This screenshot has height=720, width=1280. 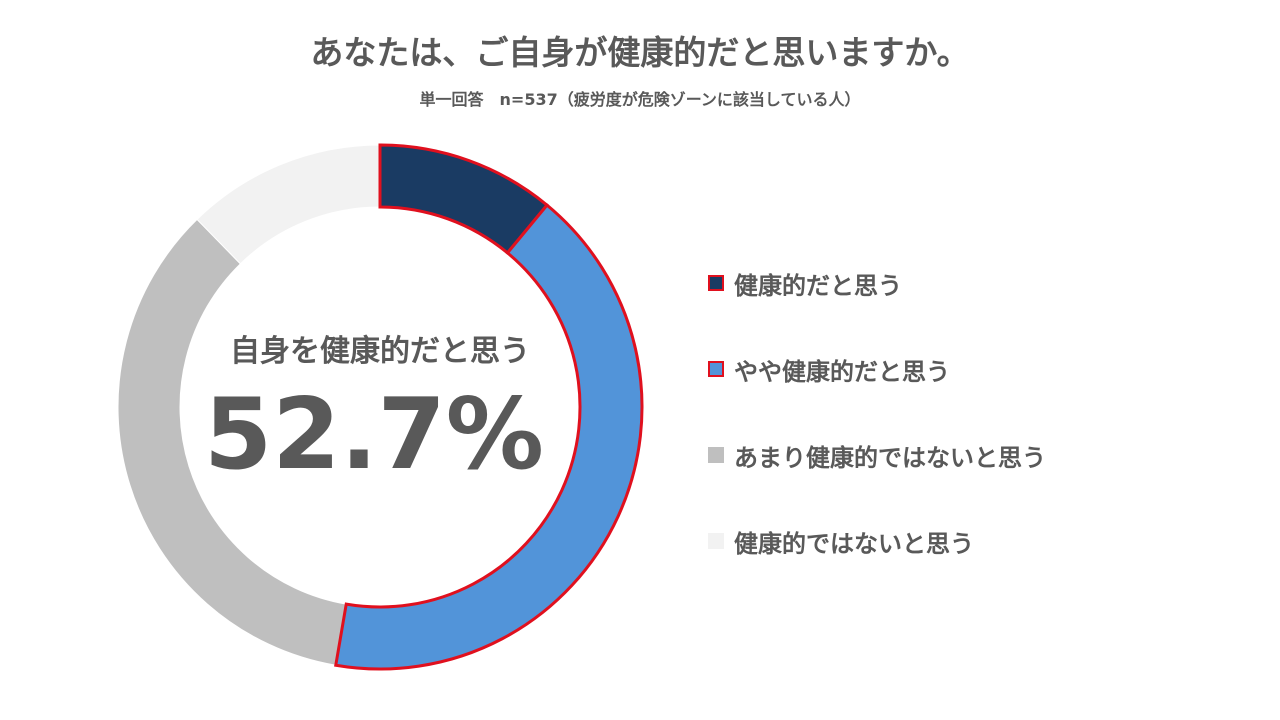 What do you see at coordinates (842, 371) in the screenshot?
I see `legend-label: やや健康的だと思う` at bounding box center [842, 371].